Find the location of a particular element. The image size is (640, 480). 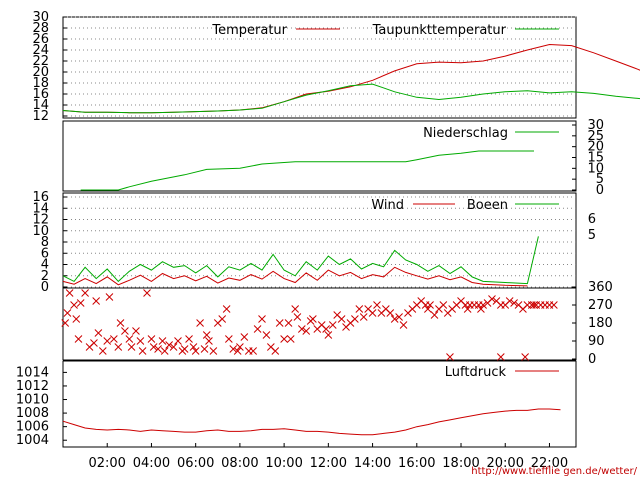

x-tick-label: 16:00 is located at coordinates (416, 463).